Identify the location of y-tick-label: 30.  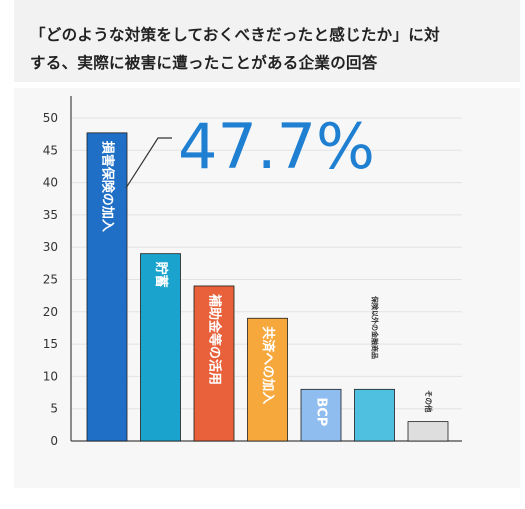
(50, 247).